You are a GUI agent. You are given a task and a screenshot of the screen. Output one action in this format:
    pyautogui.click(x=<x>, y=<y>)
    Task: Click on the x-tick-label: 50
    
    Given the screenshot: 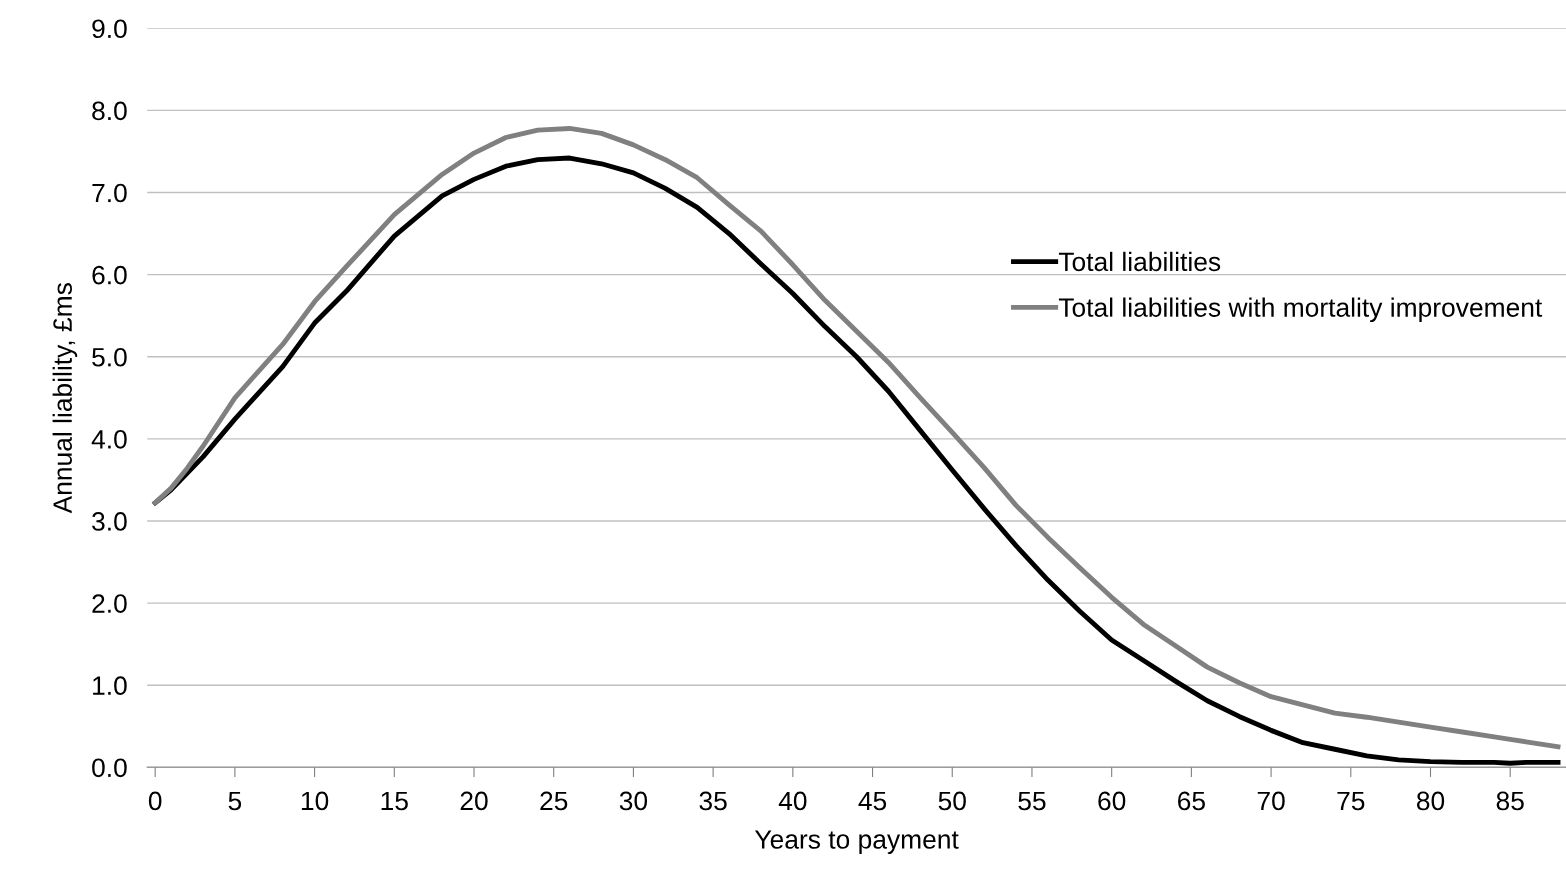 What is the action you would take?
    pyautogui.click(x=952, y=801)
    